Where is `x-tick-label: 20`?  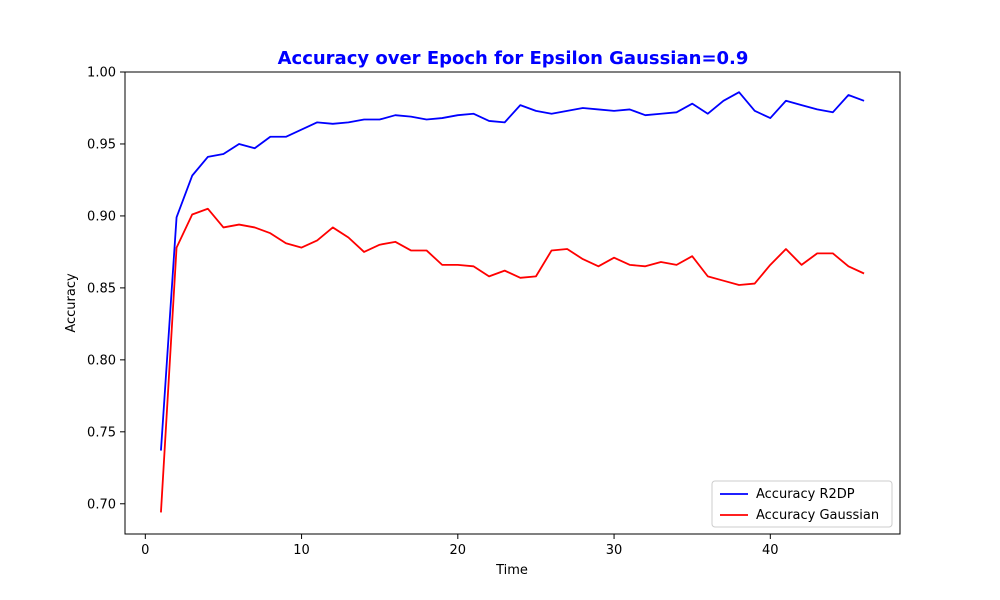
x-tick-label: 20 is located at coordinates (458, 550).